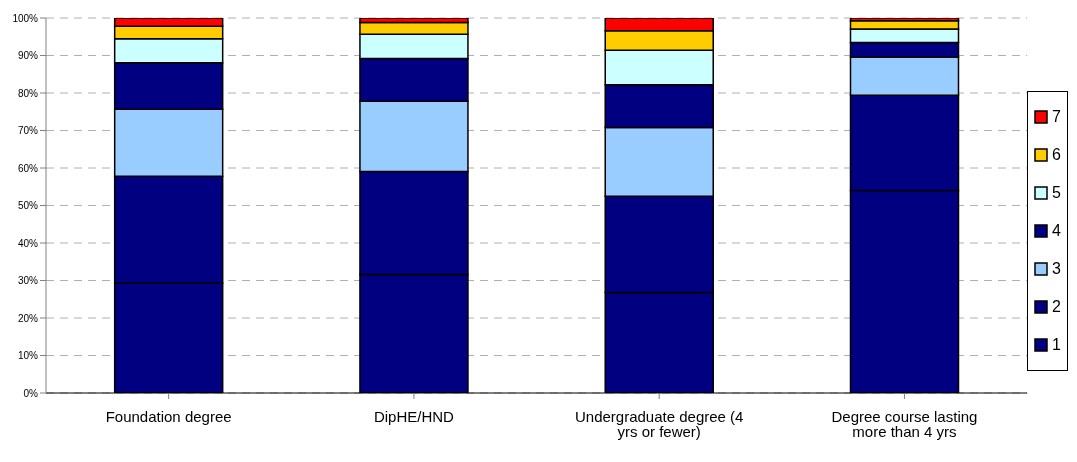 Image resolution: width=1077 pixels, height=462 pixels. I want to click on legend-label: 2, so click(1056, 306).